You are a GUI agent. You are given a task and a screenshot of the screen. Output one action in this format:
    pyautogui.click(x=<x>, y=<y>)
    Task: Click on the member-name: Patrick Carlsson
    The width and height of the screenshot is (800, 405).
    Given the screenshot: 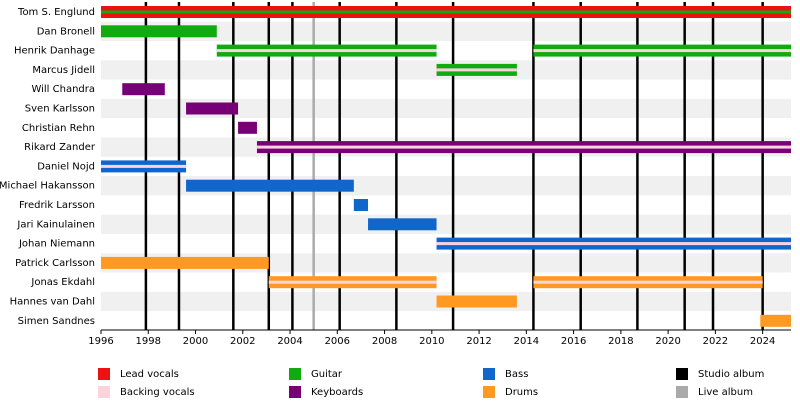 What is the action you would take?
    pyautogui.click(x=55, y=263)
    